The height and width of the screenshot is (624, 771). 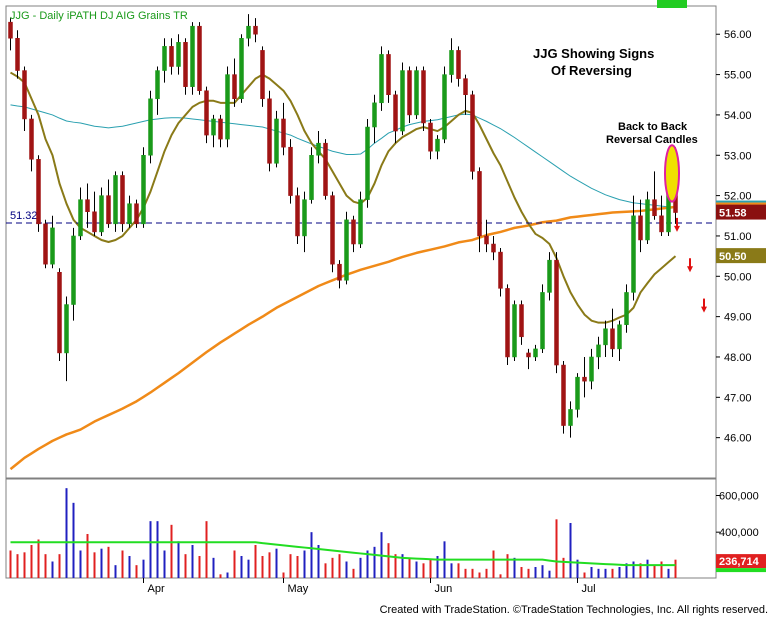 What do you see at coordinates (156, 589) in the screenshot?
I see `x-tick-label: Apr` at bounding box center [156, 589].